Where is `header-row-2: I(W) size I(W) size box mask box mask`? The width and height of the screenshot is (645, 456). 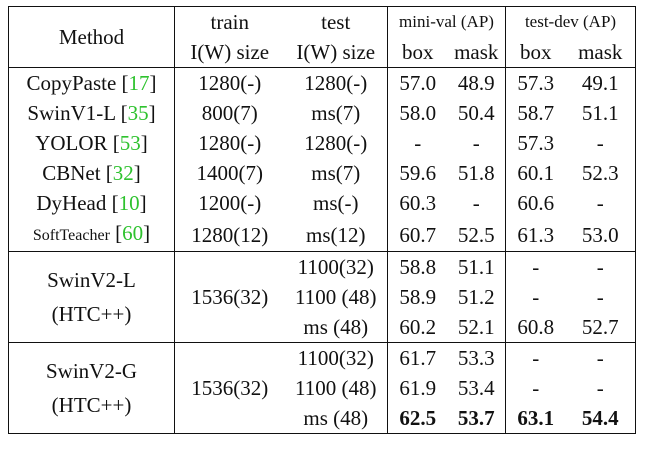 header-row-2: I(W) size I(W) size box mask box mask is located at coordinates (322, 52).